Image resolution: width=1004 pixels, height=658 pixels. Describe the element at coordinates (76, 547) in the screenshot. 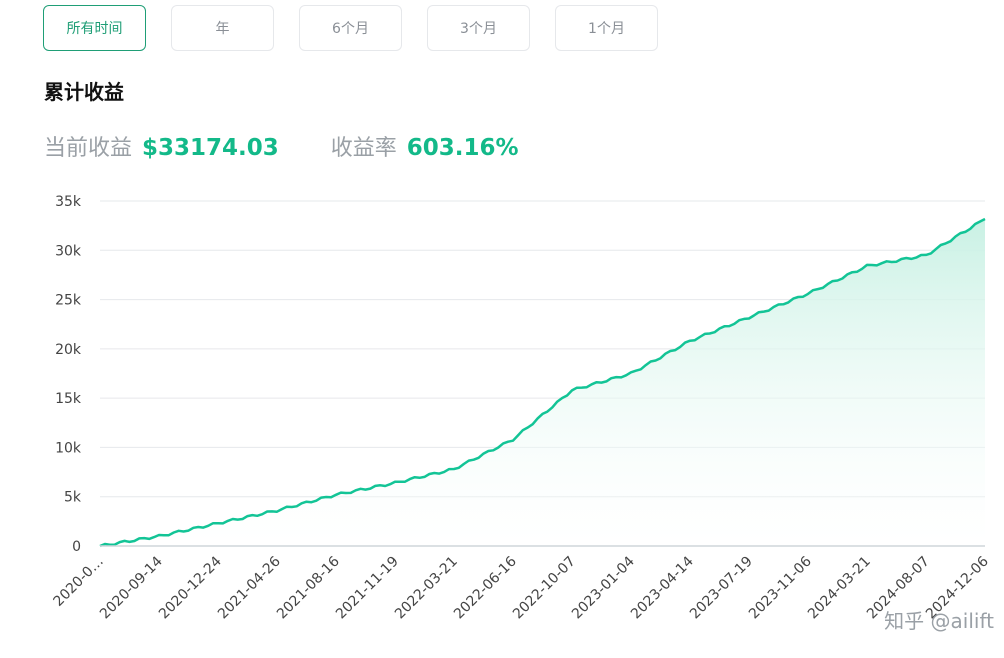

I see `y-tick-label: 0` at that location.